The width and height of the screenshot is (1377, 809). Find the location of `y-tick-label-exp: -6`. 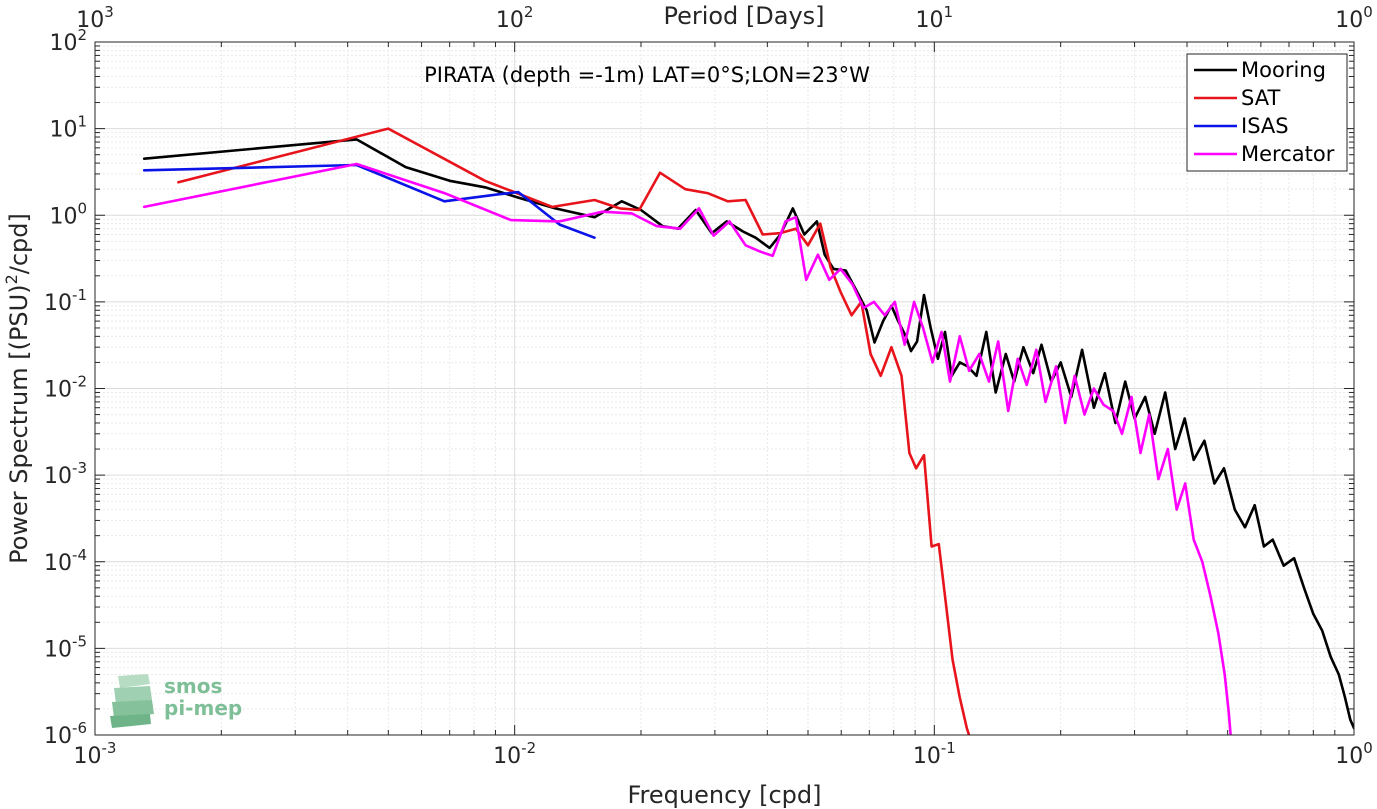

y-tick-label-exp: -6 is located at coordinates (79, 728).